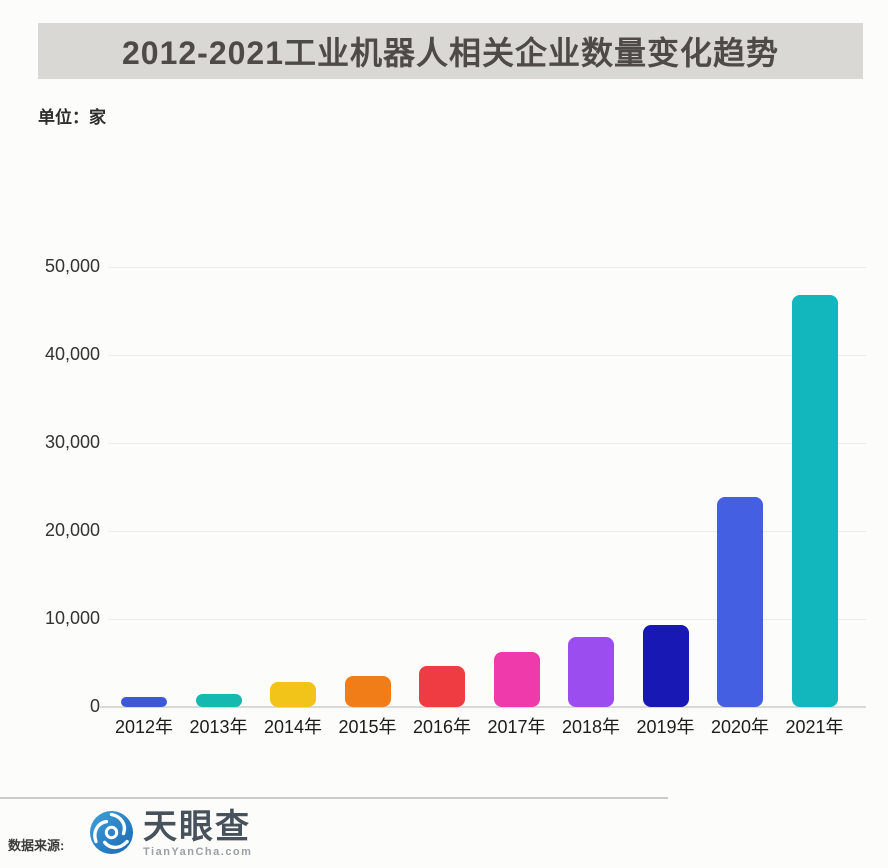 This screenshot has width=888, height=868. Describe the element at coordinates (367, 727) in the screenshot. I see `x-axis-label-2015: 2015年` at that location.